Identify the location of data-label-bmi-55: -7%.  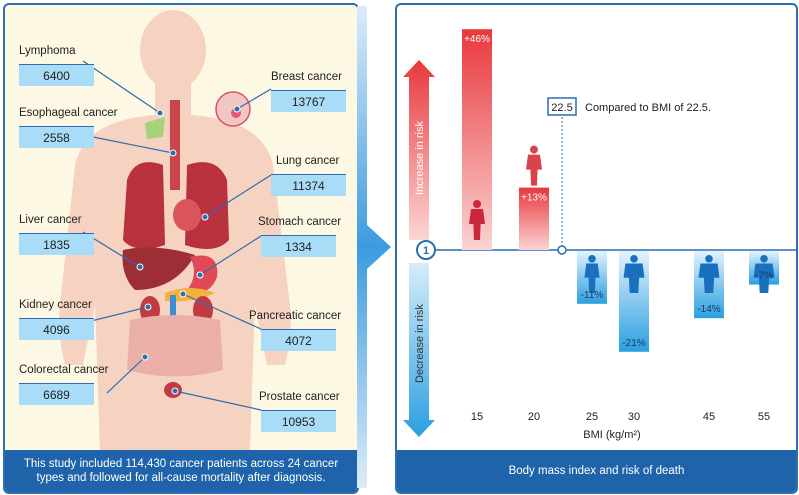
(764, 276).